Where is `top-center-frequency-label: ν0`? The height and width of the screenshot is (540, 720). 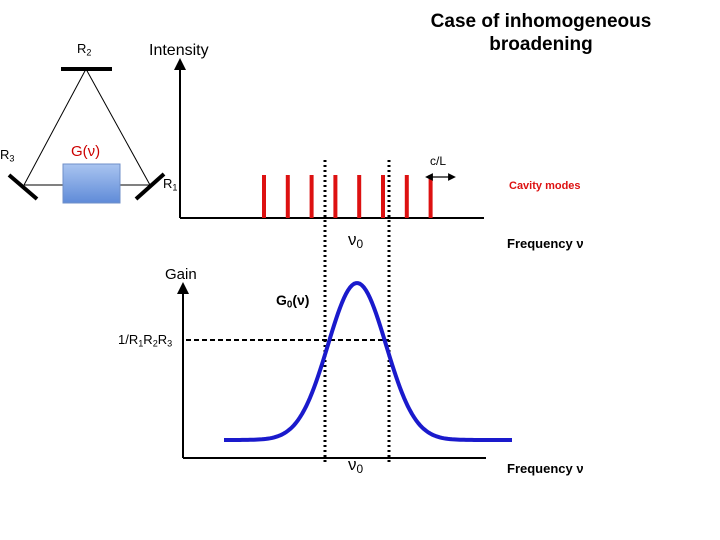
top-center-frequency-label: ν0 is located at coordinates (356, 240).